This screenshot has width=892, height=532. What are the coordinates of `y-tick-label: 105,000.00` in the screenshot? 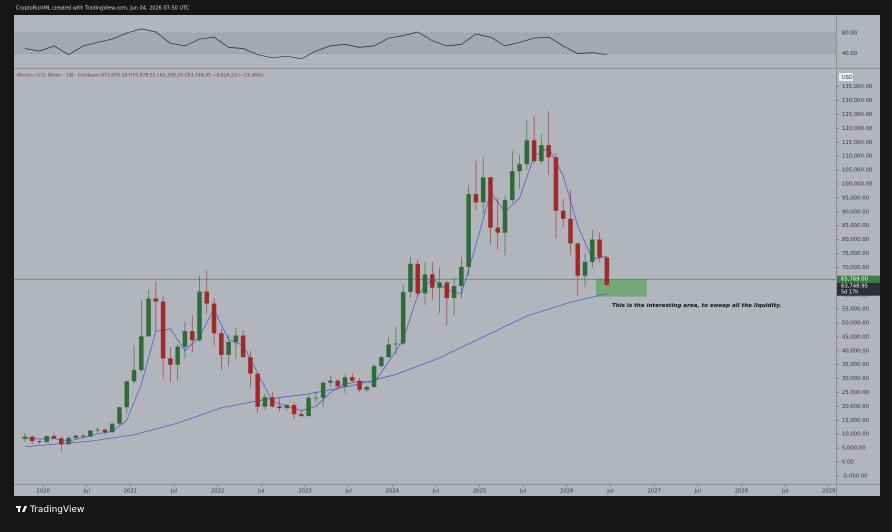 It's located at (857, 171).